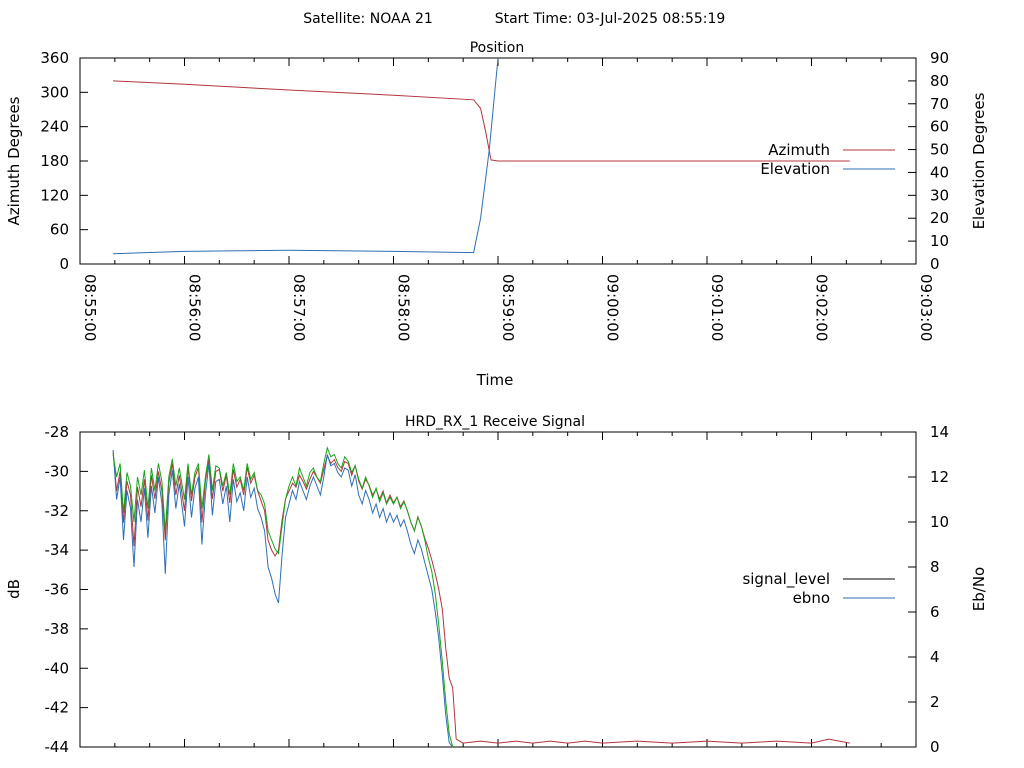 This screenshot has width=1024, height=768. What do you see at coordinates (939, 432) in the screenshot?
I see `y2-tick-label: 14` at bounding box center [939, 432].